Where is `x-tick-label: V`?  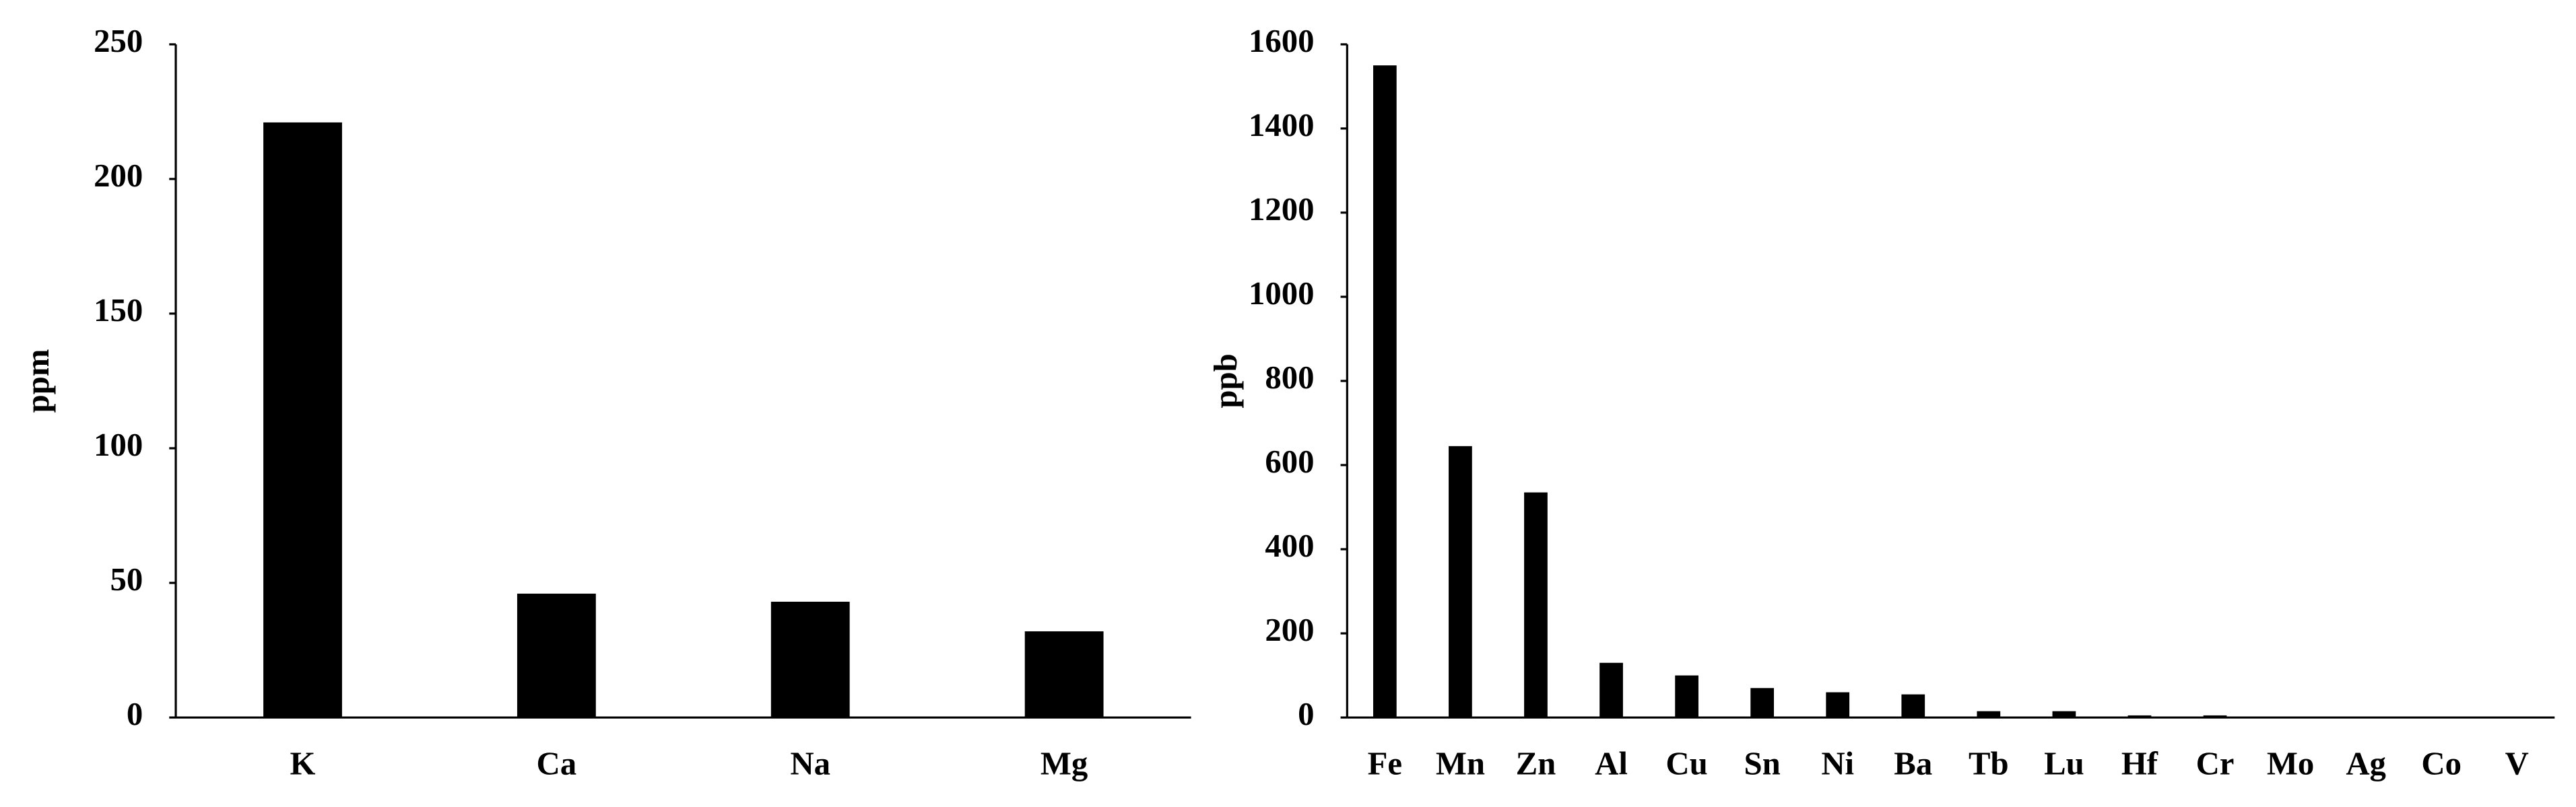 x-tick-label: V is located at coordinates (2517, 763).